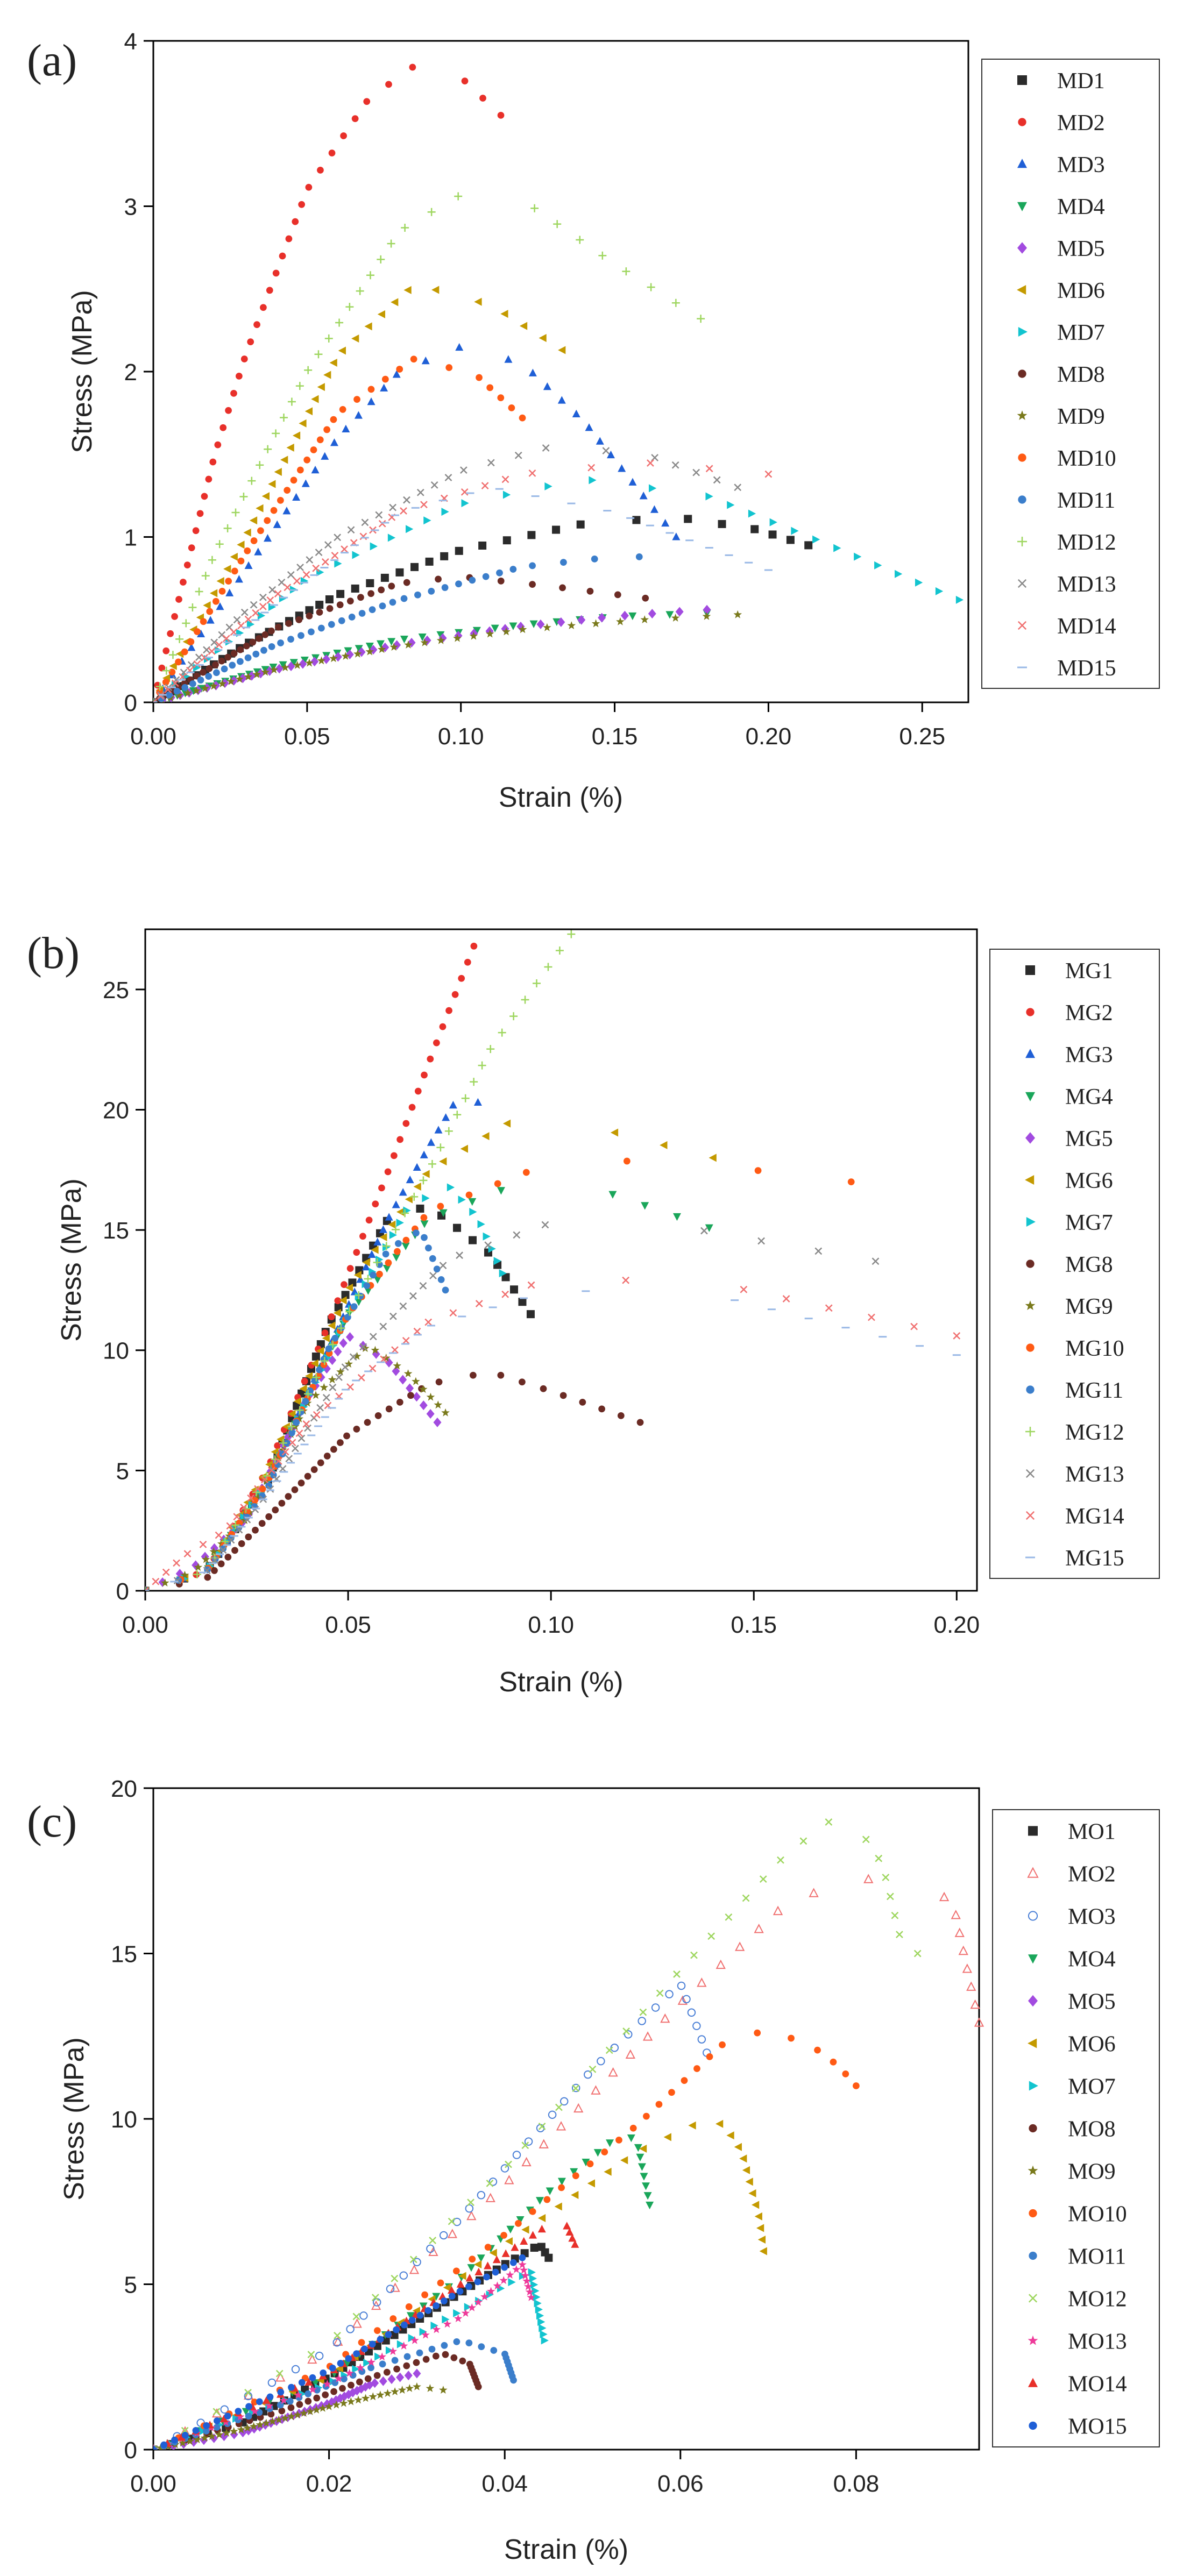 The image size is (1183, 2576). I want to click on series-md4, so click(432, 656).